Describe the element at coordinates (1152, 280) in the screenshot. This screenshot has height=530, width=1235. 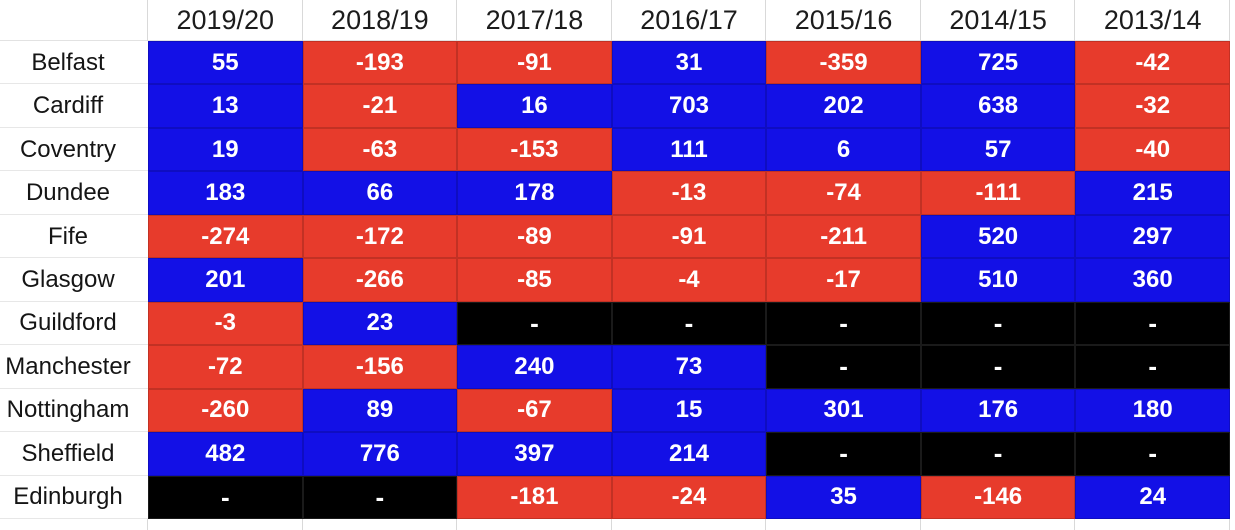
I see `value-cell: 360` at that location.